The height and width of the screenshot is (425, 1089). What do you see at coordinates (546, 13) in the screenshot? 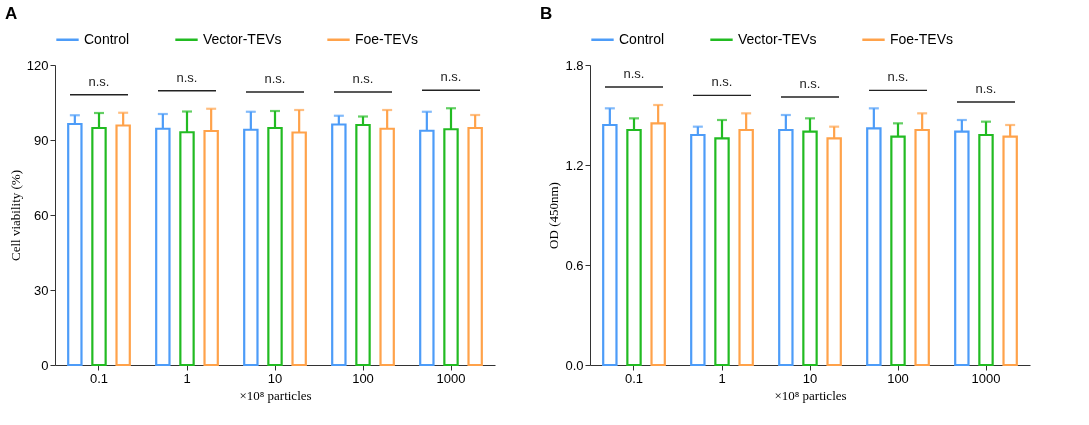
I see `chart-title: B` at bounding box center [546, 13].